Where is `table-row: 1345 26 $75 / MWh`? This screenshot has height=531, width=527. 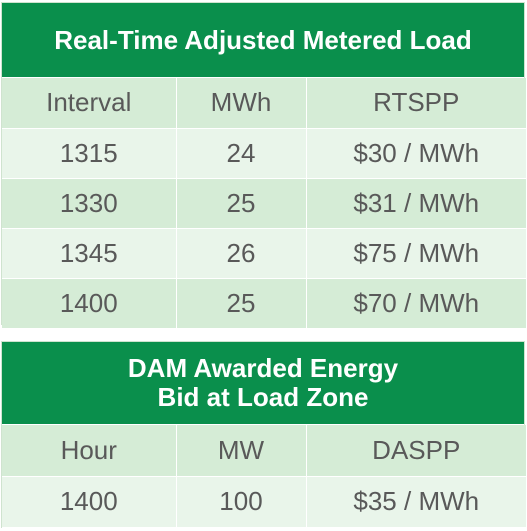
table-row: 1345 26 $75 / MWh is located at coordinates (264, 253).